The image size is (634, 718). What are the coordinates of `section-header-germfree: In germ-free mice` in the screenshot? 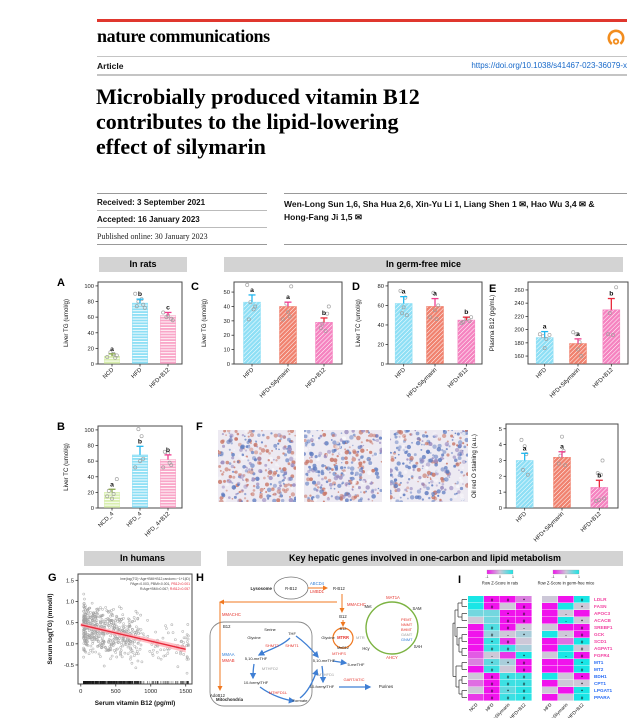 It's located at (423, 264).